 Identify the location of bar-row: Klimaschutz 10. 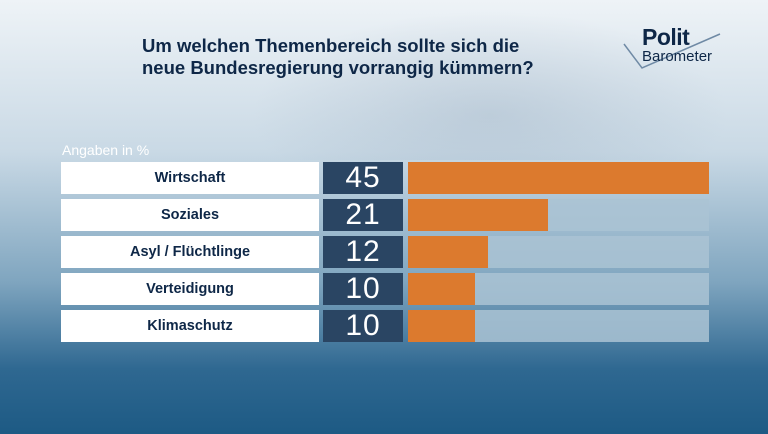
(385, 325).